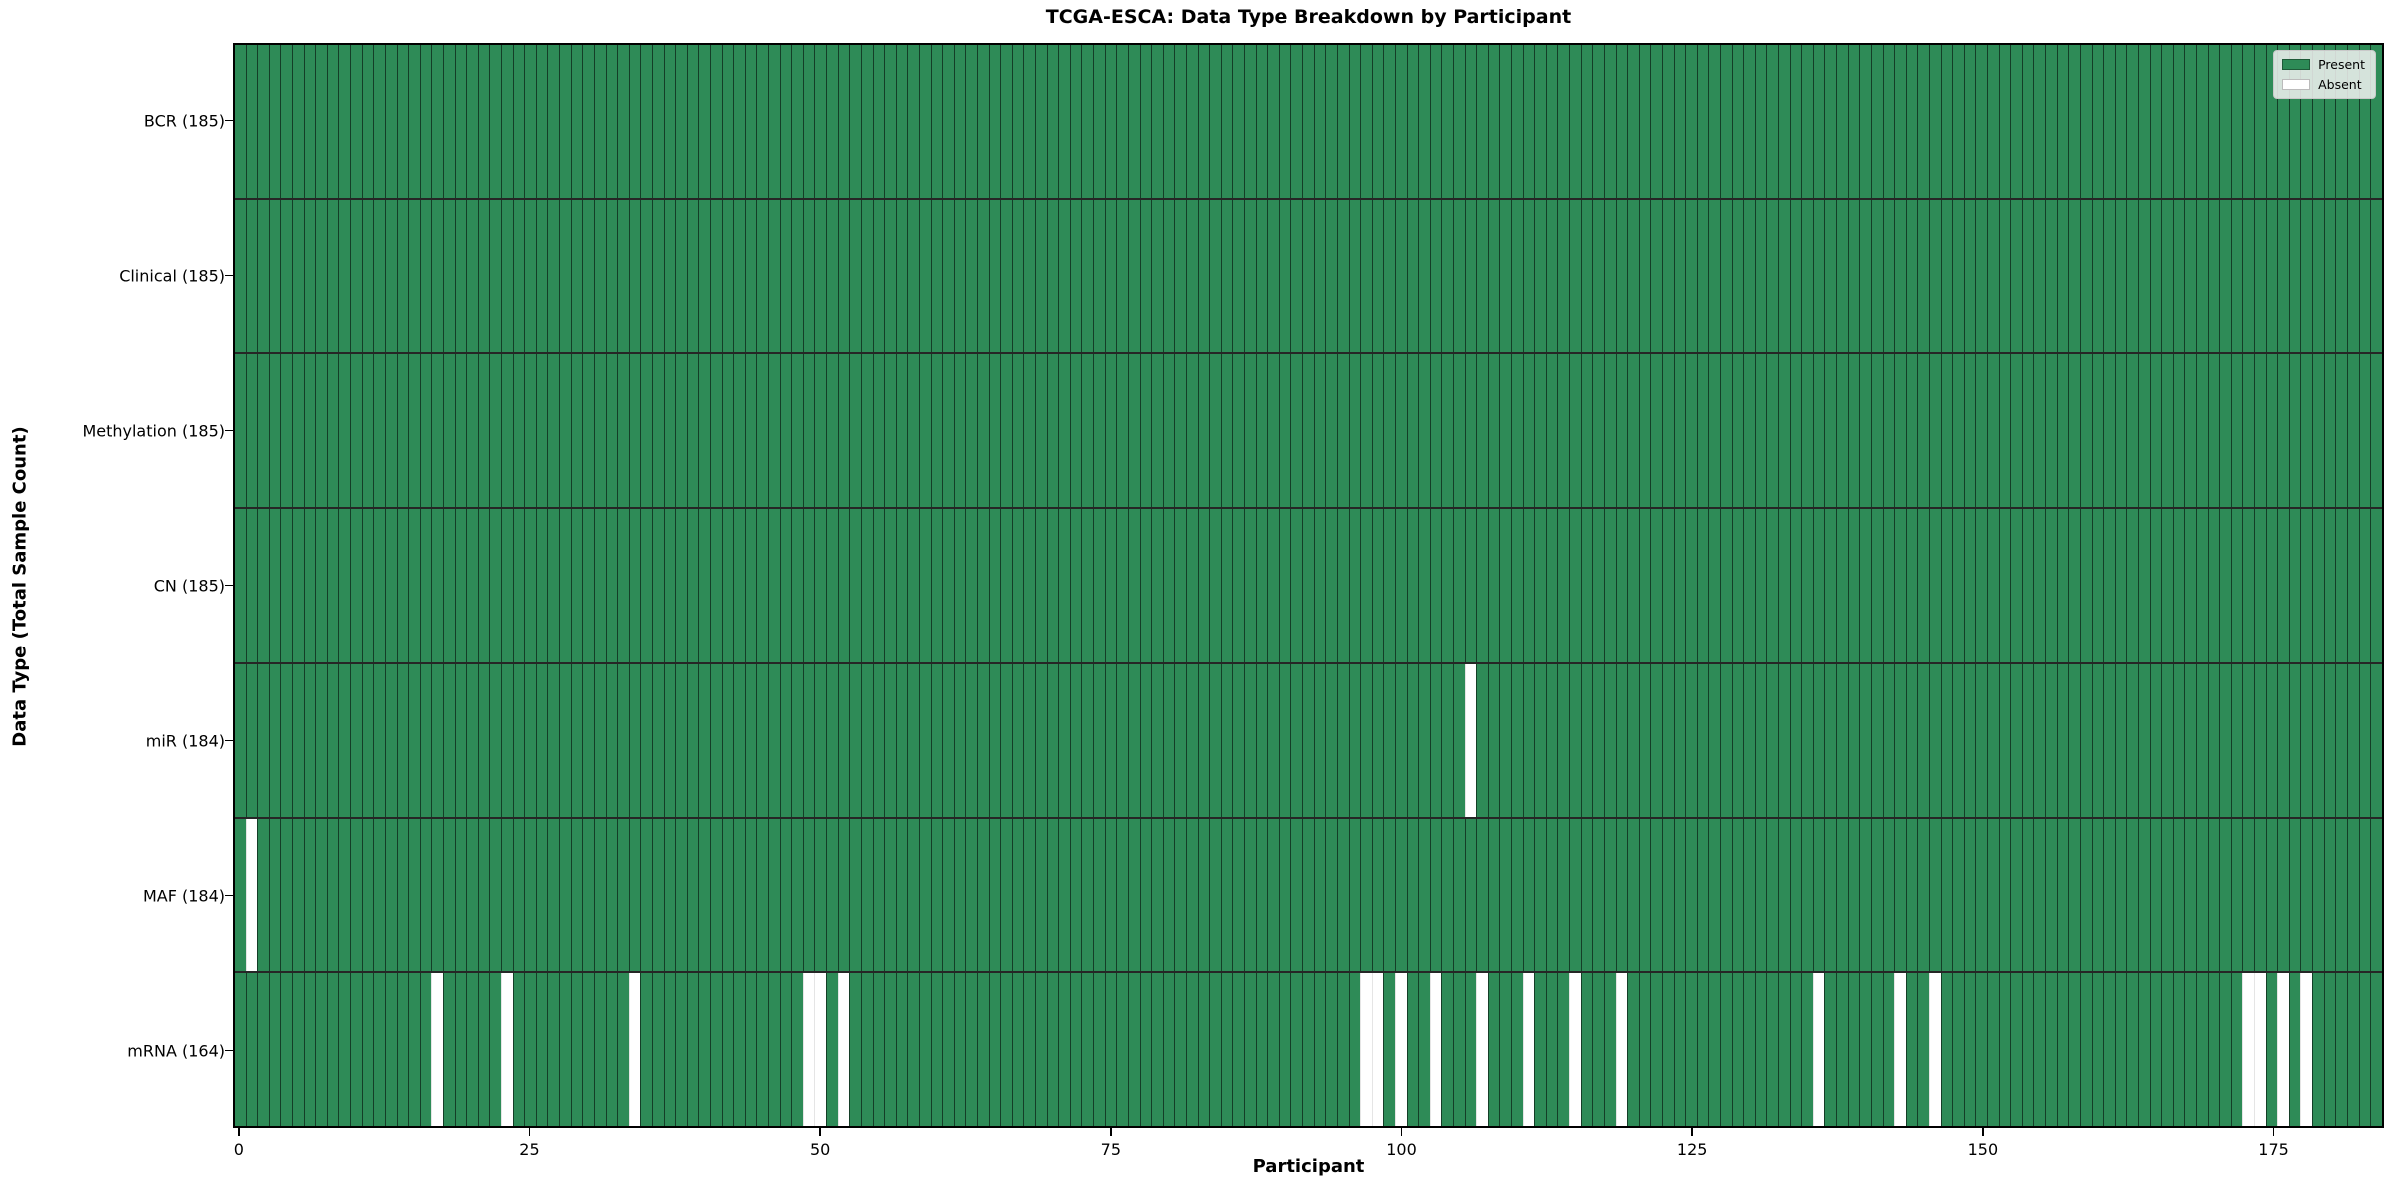 The image size is (2400, 1200). Describe the element at coordinates (2296, 64) in the screenshot. I see `legend-present-swatch` at that location.